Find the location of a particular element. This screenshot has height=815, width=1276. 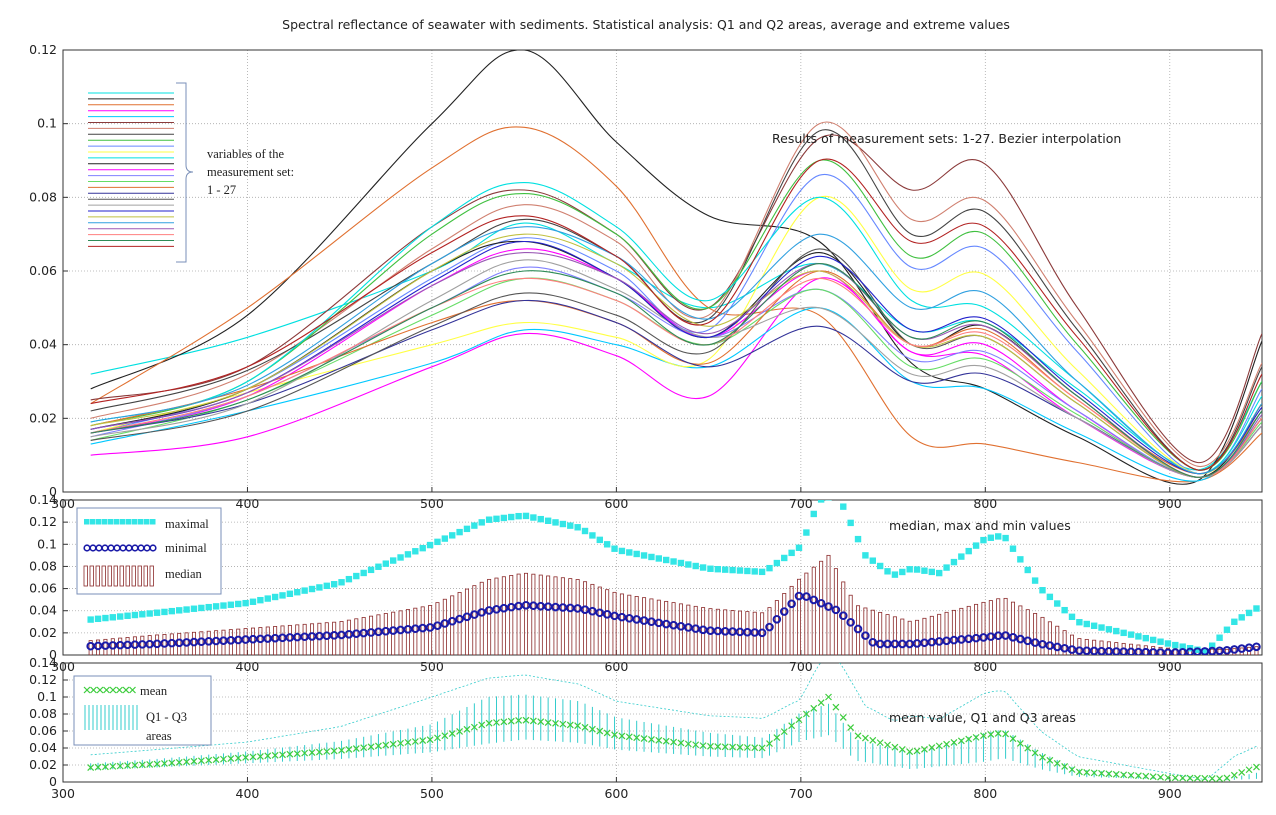

legend-median-label: median is located at coordinates (184, 574).